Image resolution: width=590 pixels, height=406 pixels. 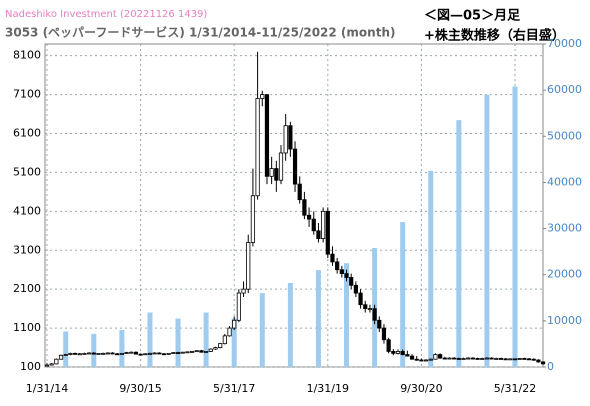 What do you see at coordinates (27, 210) in the screenshot?
I see `y-tick-label: 4100` at bounding box center [27, 210].